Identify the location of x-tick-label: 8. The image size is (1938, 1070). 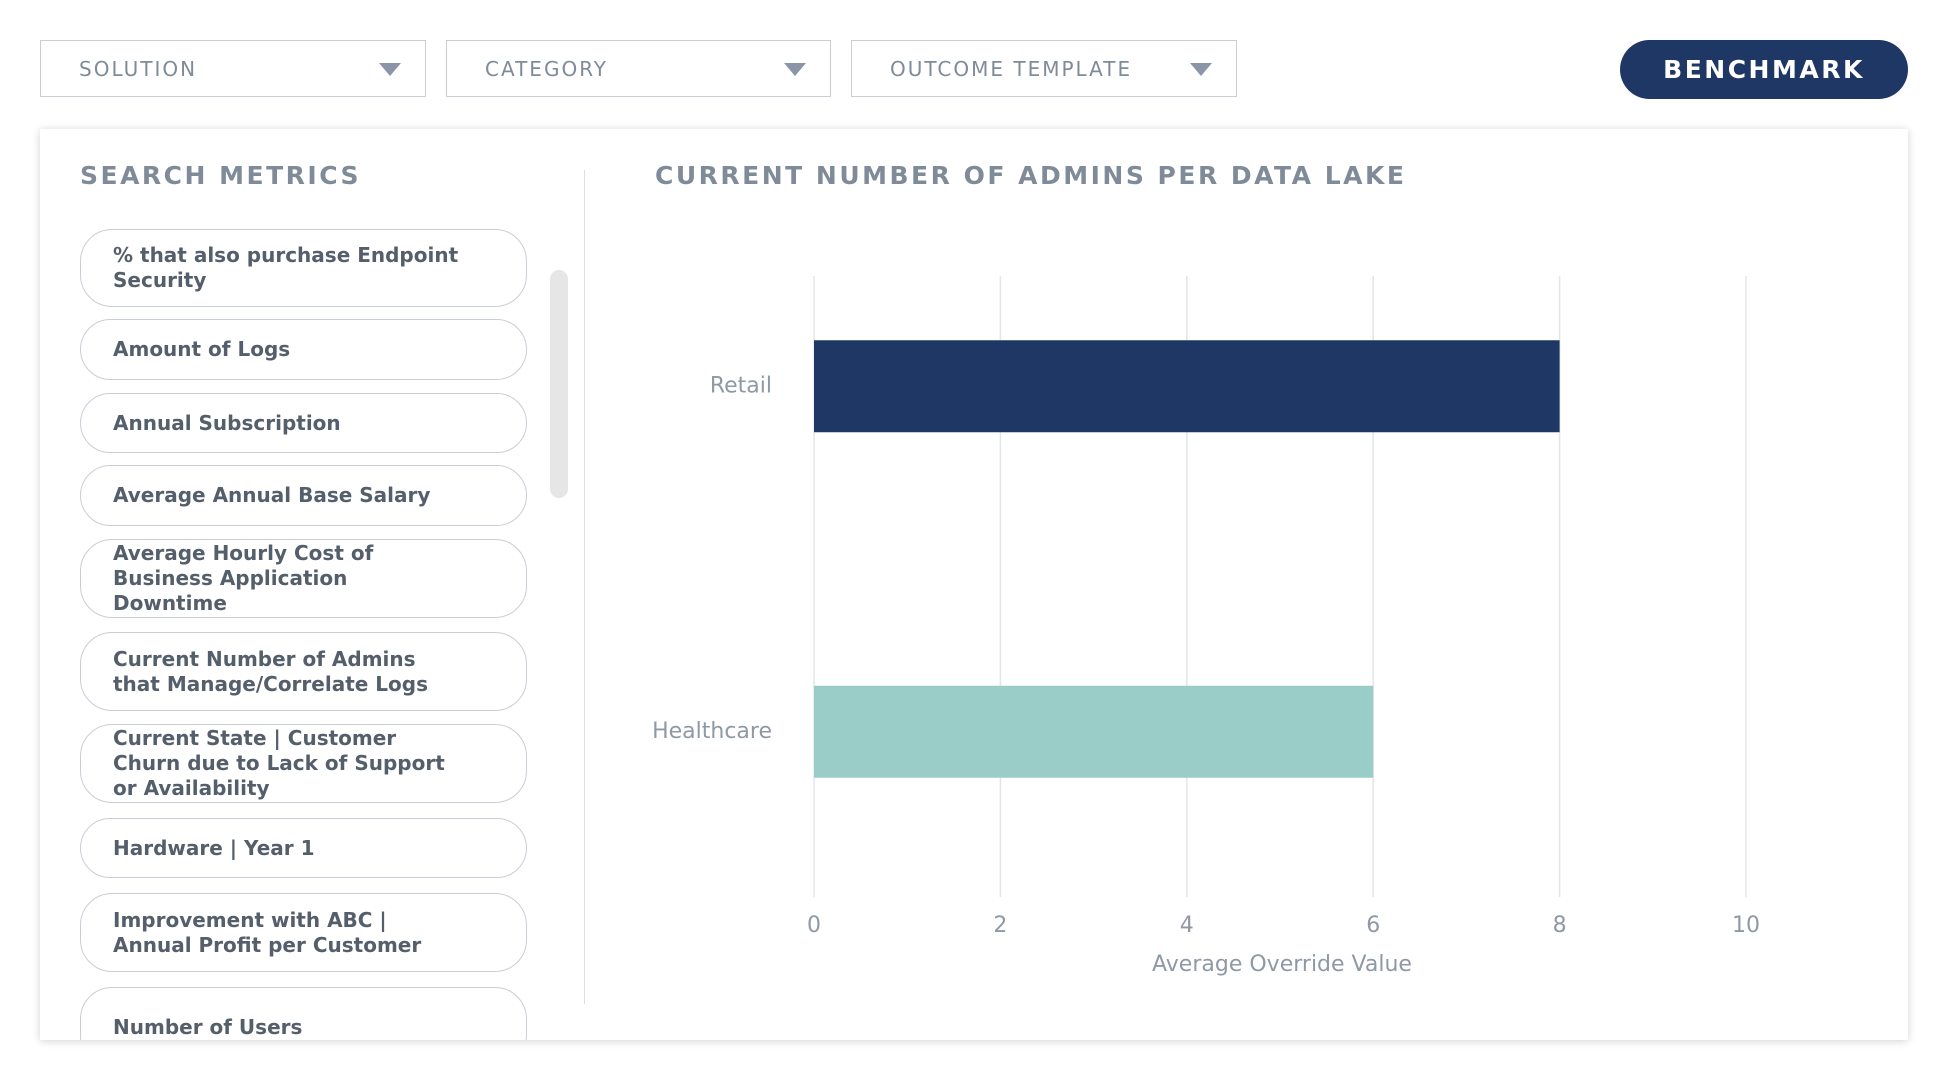
(1560, 925).